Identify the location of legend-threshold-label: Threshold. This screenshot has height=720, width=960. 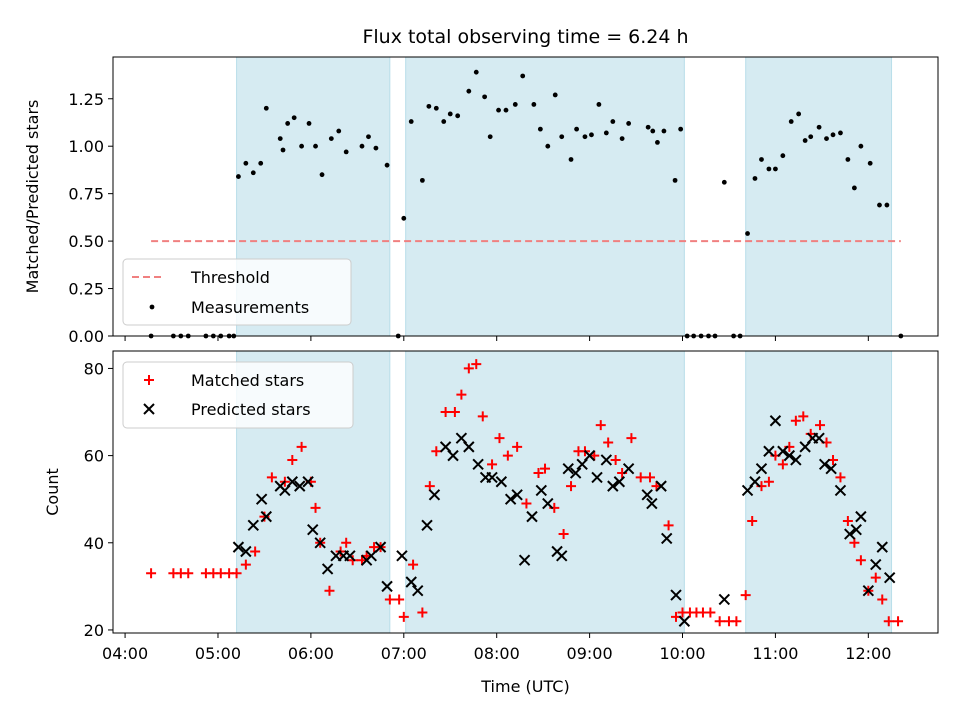
(230, 277).